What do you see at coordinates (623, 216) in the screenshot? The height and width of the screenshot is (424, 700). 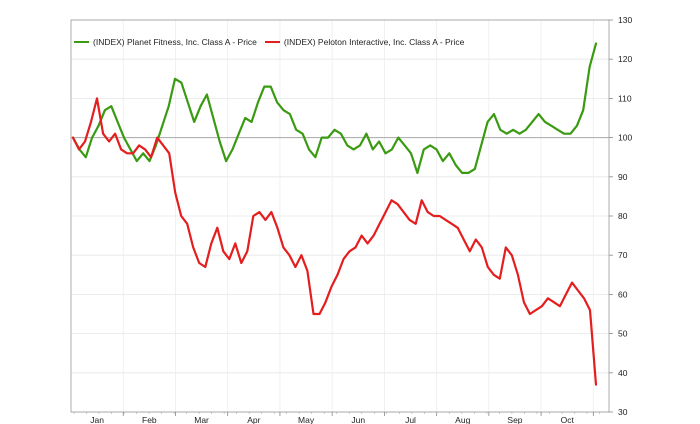 I see `y-tick-label: 80` at bounding box center [623, 216].